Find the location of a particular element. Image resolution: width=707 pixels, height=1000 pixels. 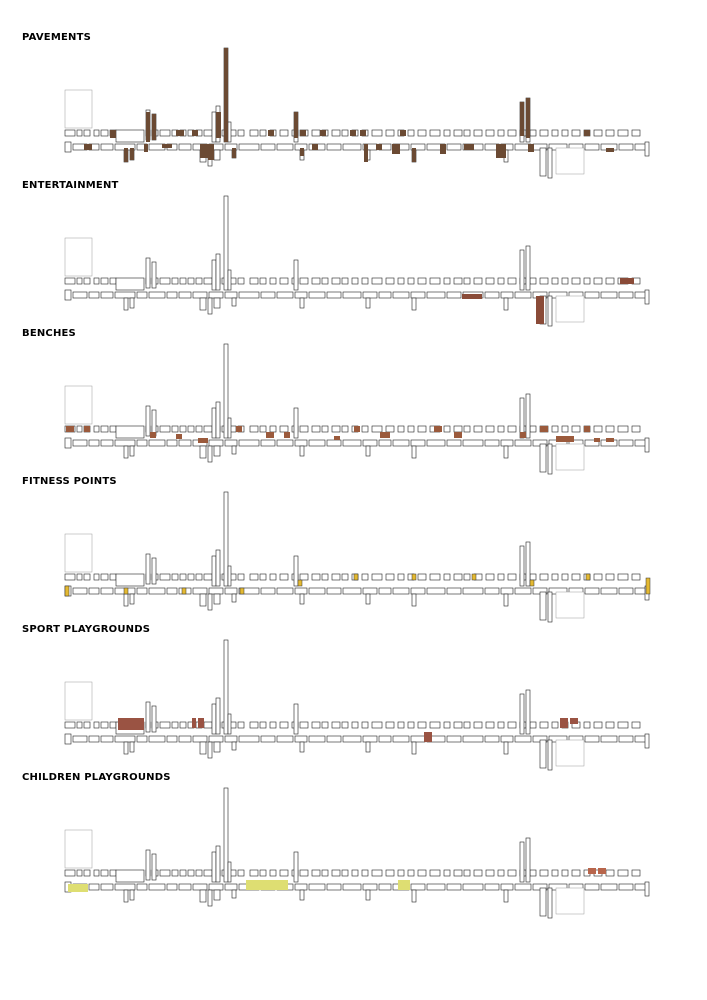

highlight-sport is located at coordinates (348, 730).